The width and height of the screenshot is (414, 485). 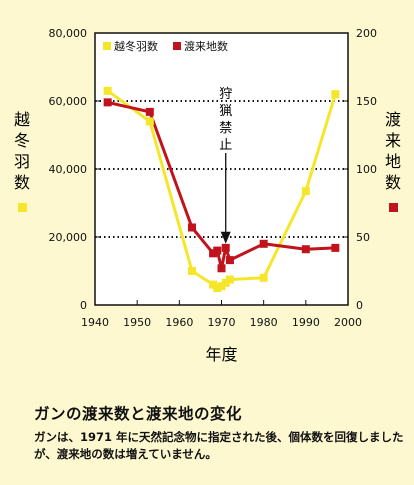 I want to click on y-left-axis-label: 越冬羽数, so click(x=22, y=151).